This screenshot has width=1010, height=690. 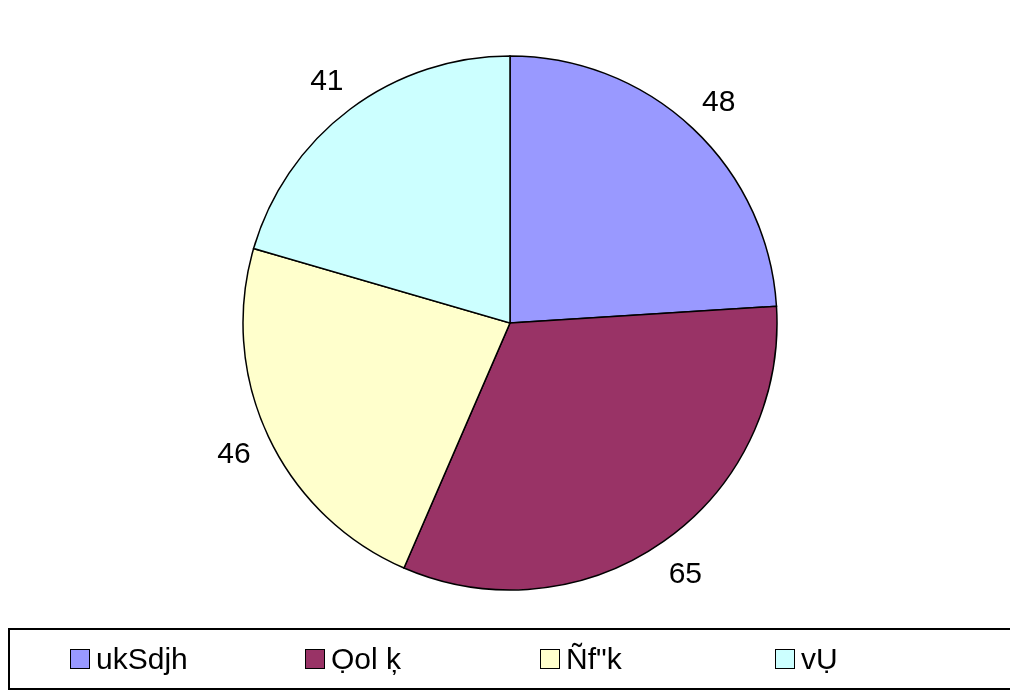 I want to click on legend-label: ukSdjh, so click(x=142, y=659).